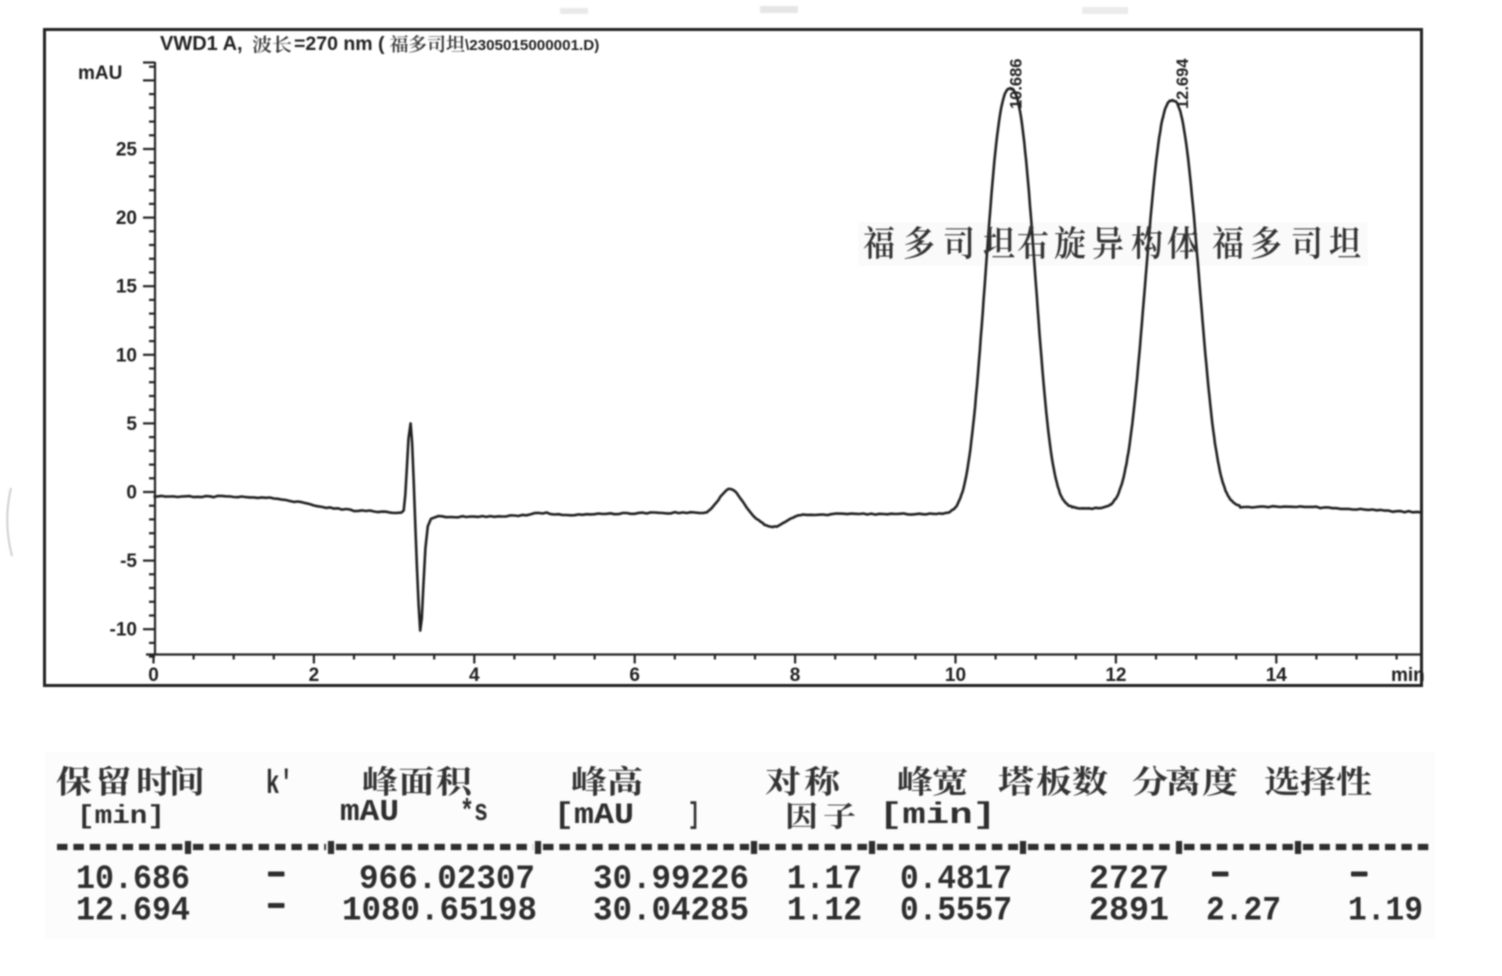 The height and width of the screenshot is (976, 1502). What do you see at coordinates (1408, 675) in the screenshot?
I see `svg-text: min` at bounding box center [1408, 675].